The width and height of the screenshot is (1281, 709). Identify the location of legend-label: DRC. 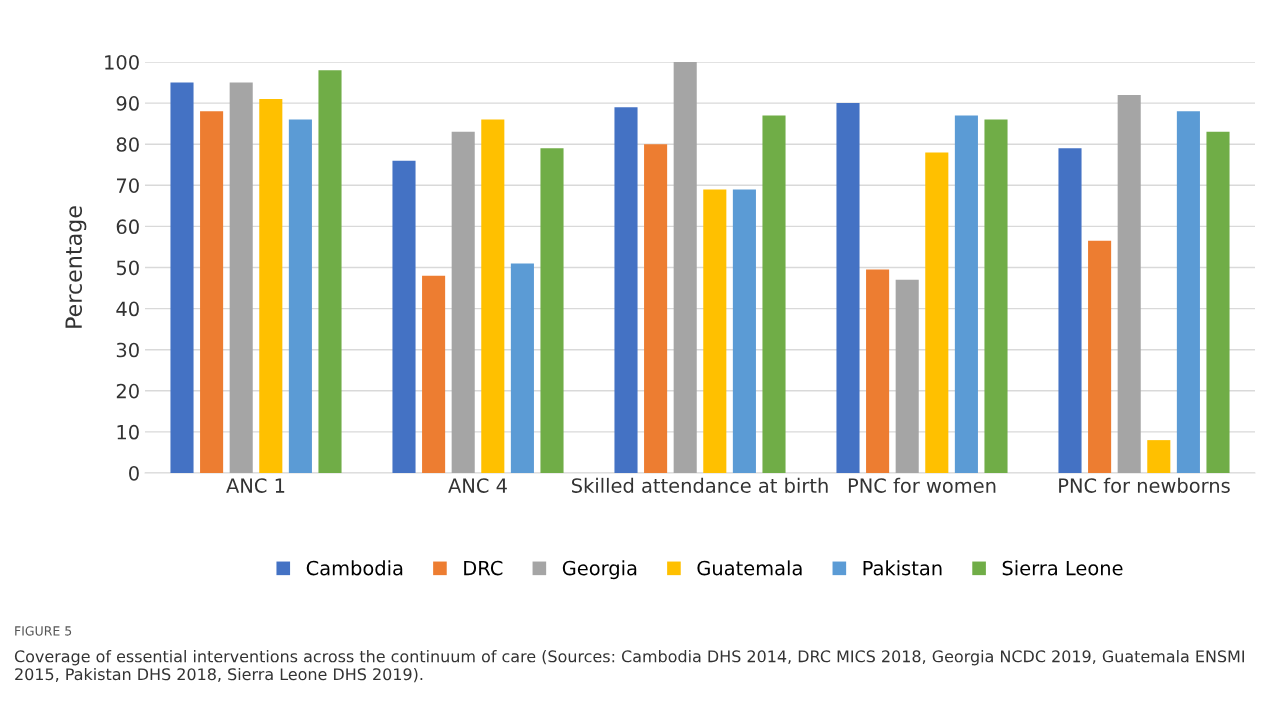
(483, 568).